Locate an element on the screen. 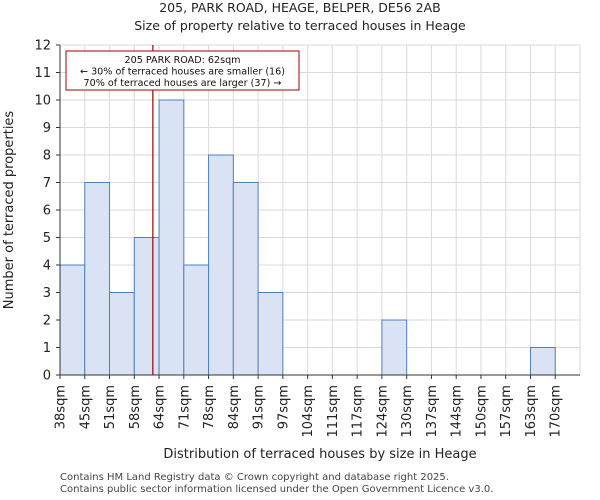 This screenshot has width=600, height=500. y-tick-label: 7 is located at coordinates (47, 183).